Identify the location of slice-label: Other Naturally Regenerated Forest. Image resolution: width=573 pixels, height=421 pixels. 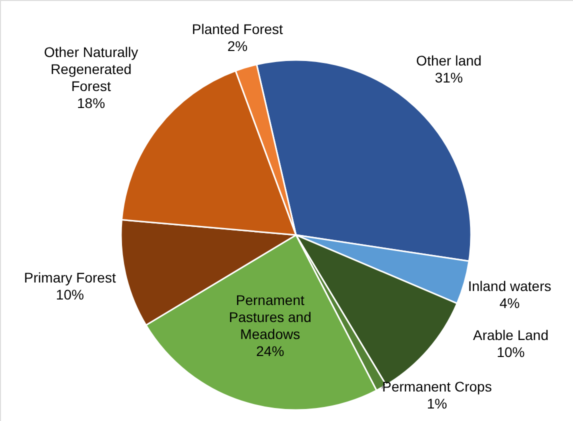
(91, 69).